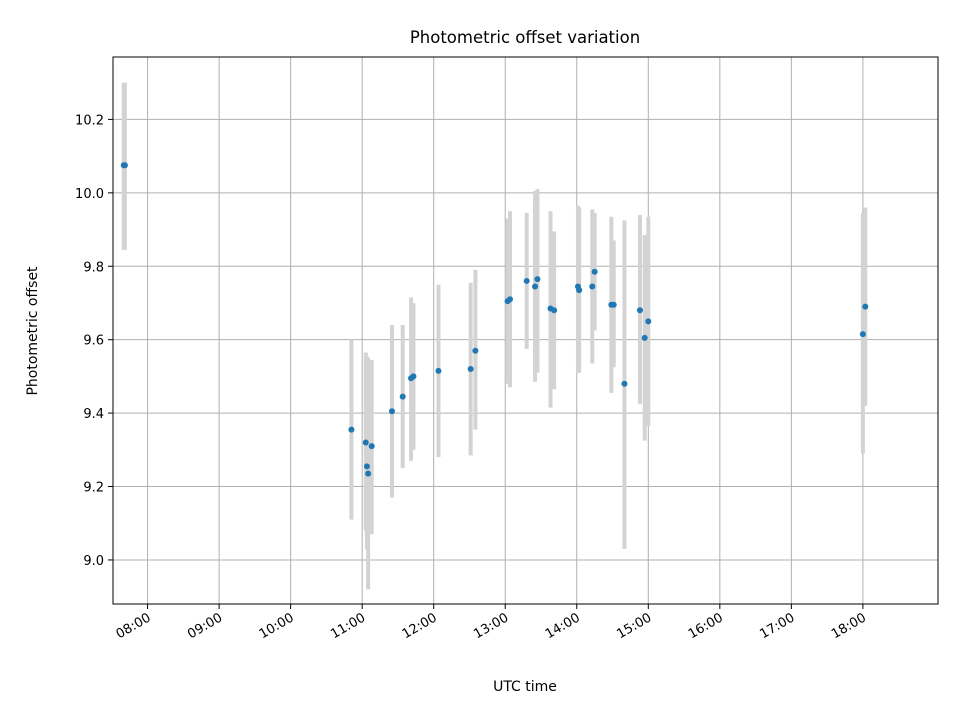  I want to click on y-tick-label: 9.8, so click(93, 267).